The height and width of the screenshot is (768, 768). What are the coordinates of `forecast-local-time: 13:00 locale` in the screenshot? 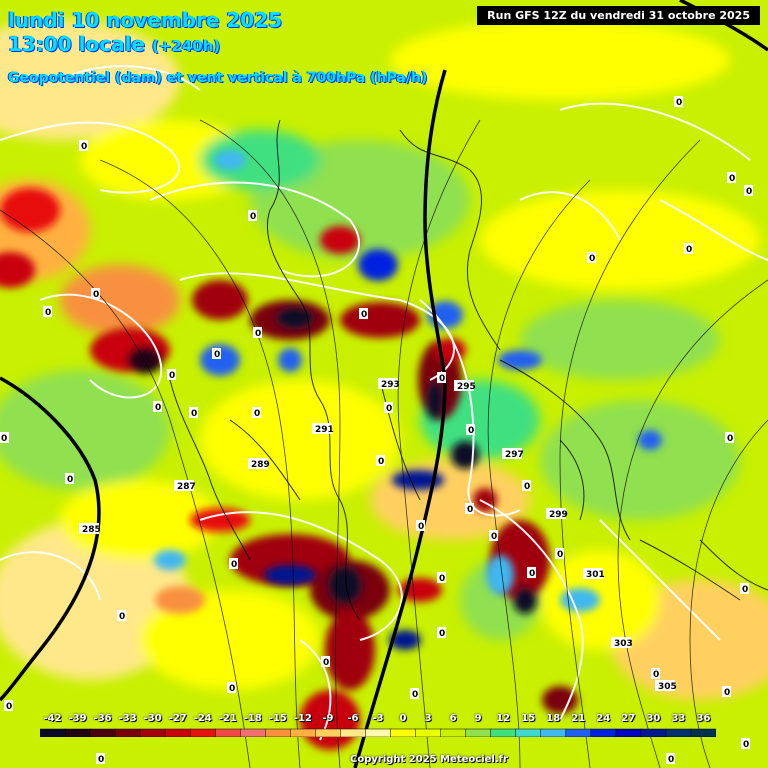 It's located at (76, 44).